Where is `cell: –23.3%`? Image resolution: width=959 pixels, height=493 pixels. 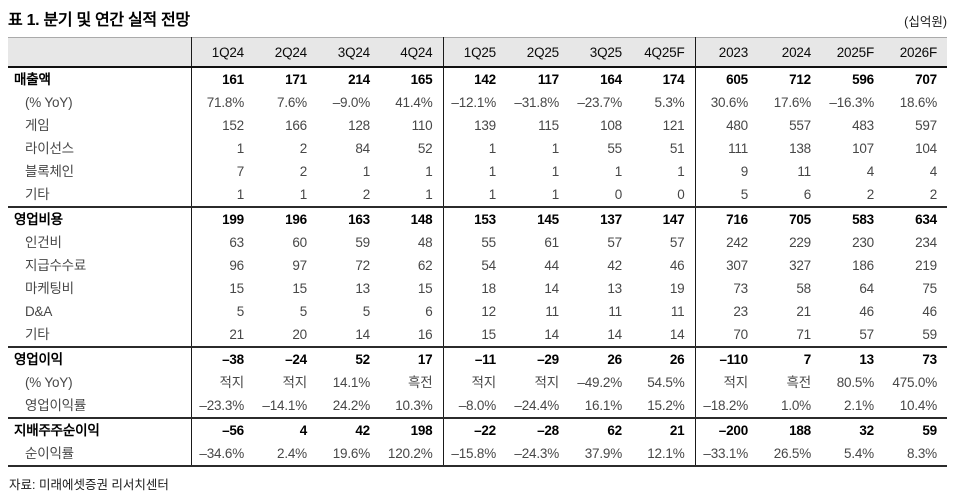 cell: –23.3% is located at coordinates (221, 405).